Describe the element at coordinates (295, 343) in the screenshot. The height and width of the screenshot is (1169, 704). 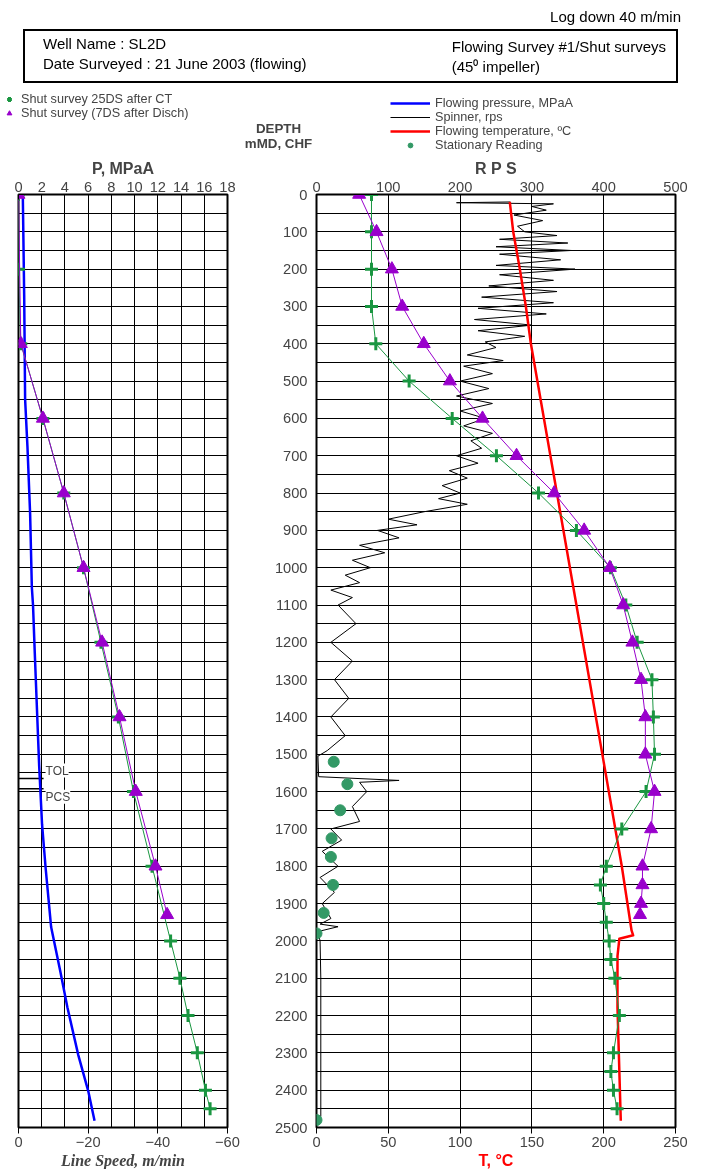
I see `y-tick-label: 400` at that location.